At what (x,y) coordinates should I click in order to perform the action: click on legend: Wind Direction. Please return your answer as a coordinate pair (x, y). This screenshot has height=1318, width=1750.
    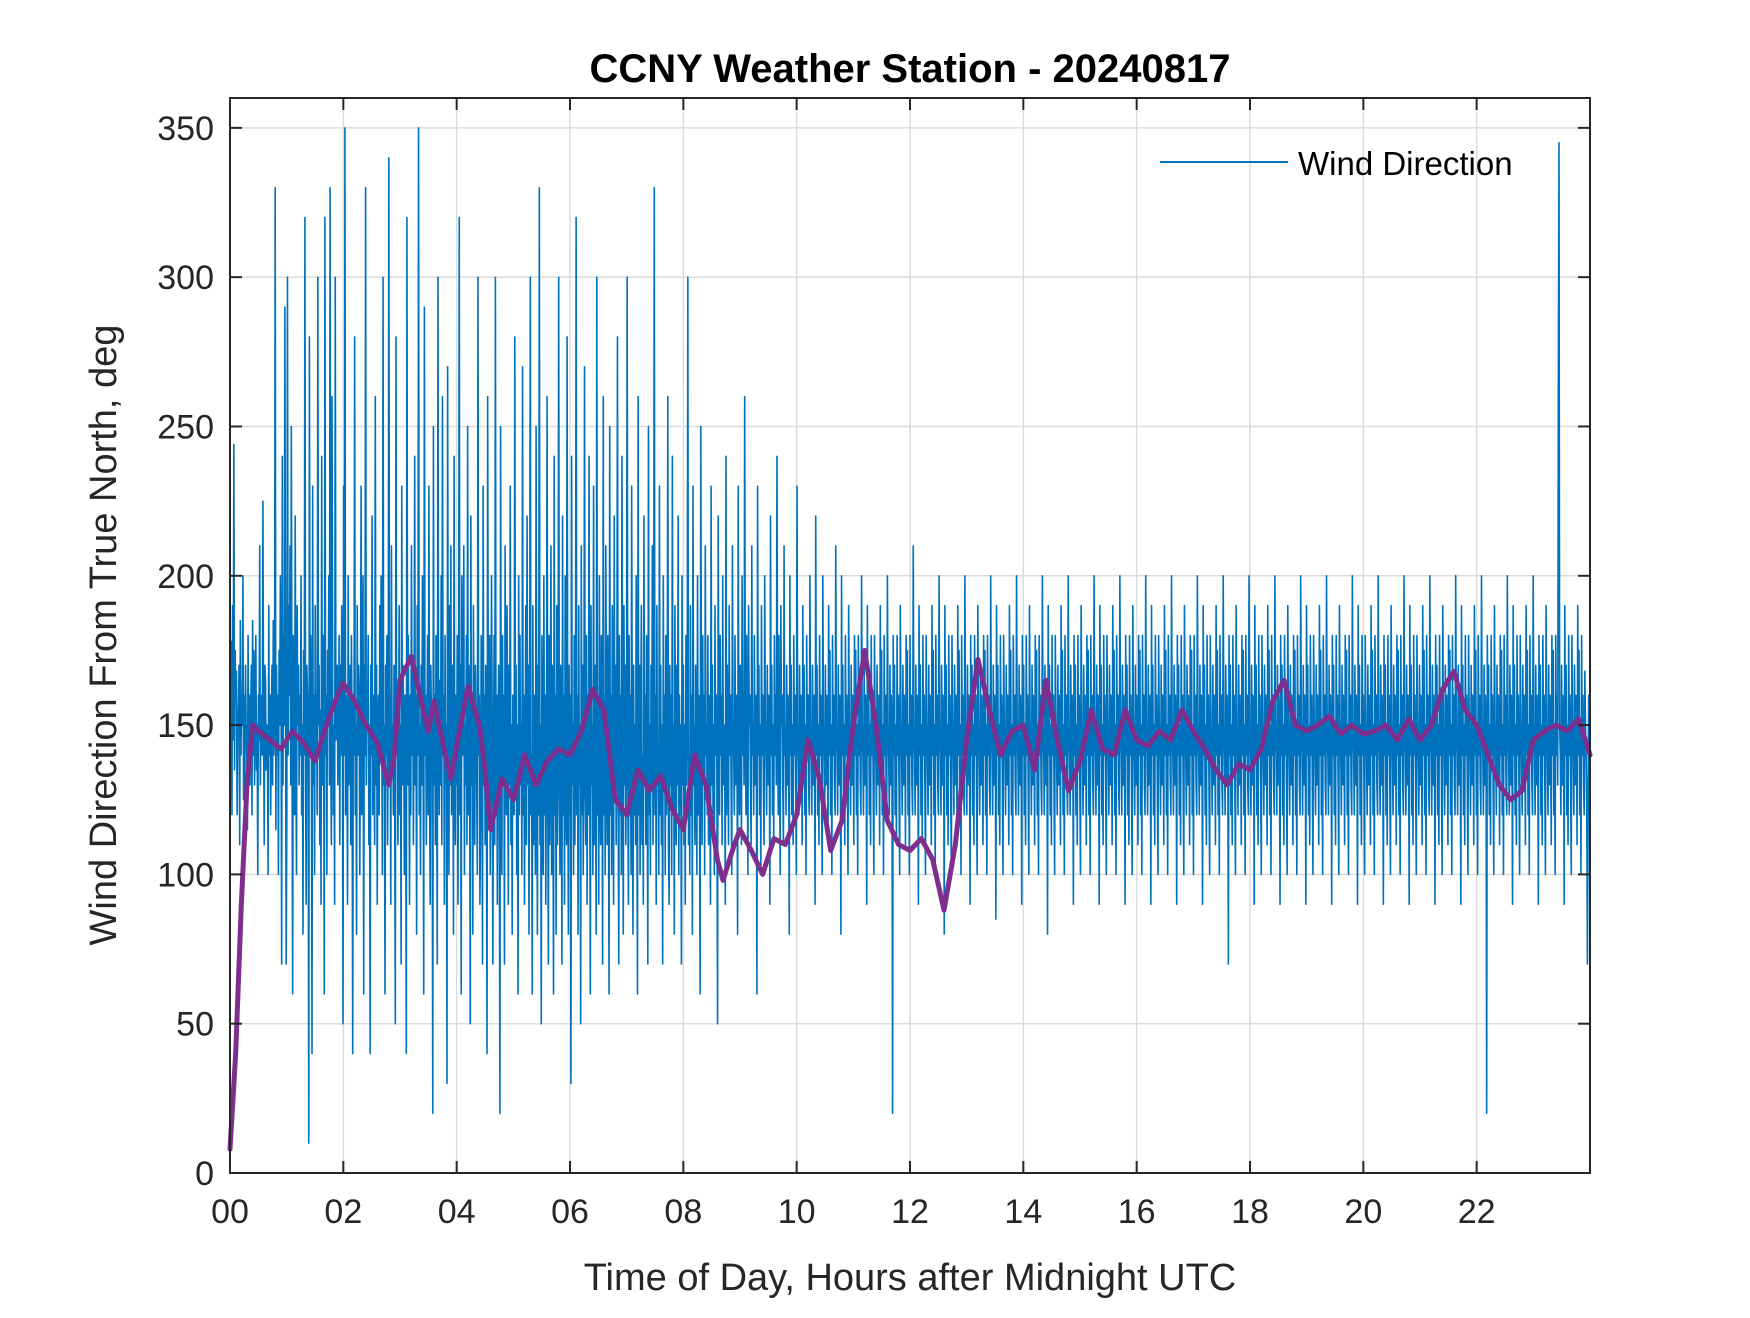
    Looking at the image, I should click on (1336, 163).